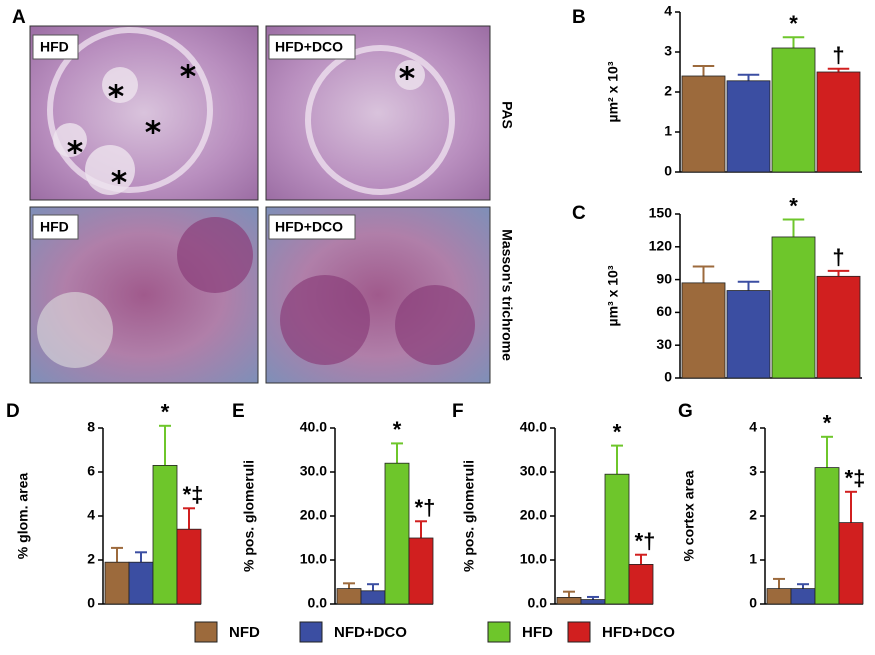  Describe the element at coordinates (664, 344) in the screenshot. I see `y-tick-label: 30` at that location.